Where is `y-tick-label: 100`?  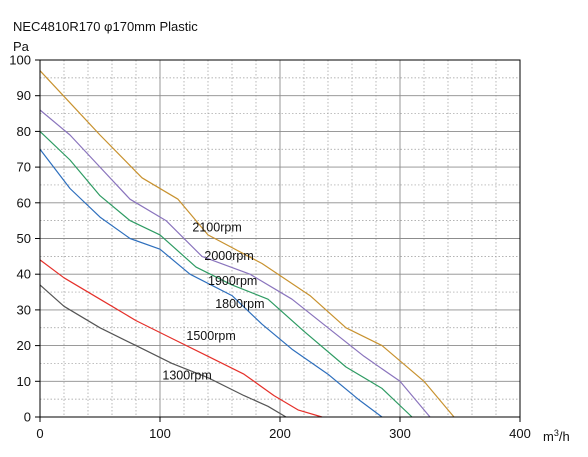
y-tick-label: 100 is located at coordinates (20, 60).